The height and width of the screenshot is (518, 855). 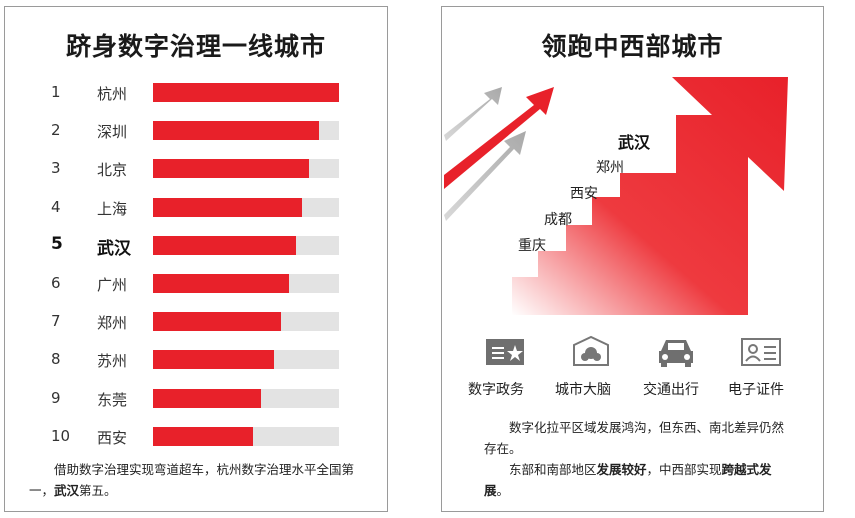 I want to click on ranking-row: 5 武汉, so click(x=197, y=246).